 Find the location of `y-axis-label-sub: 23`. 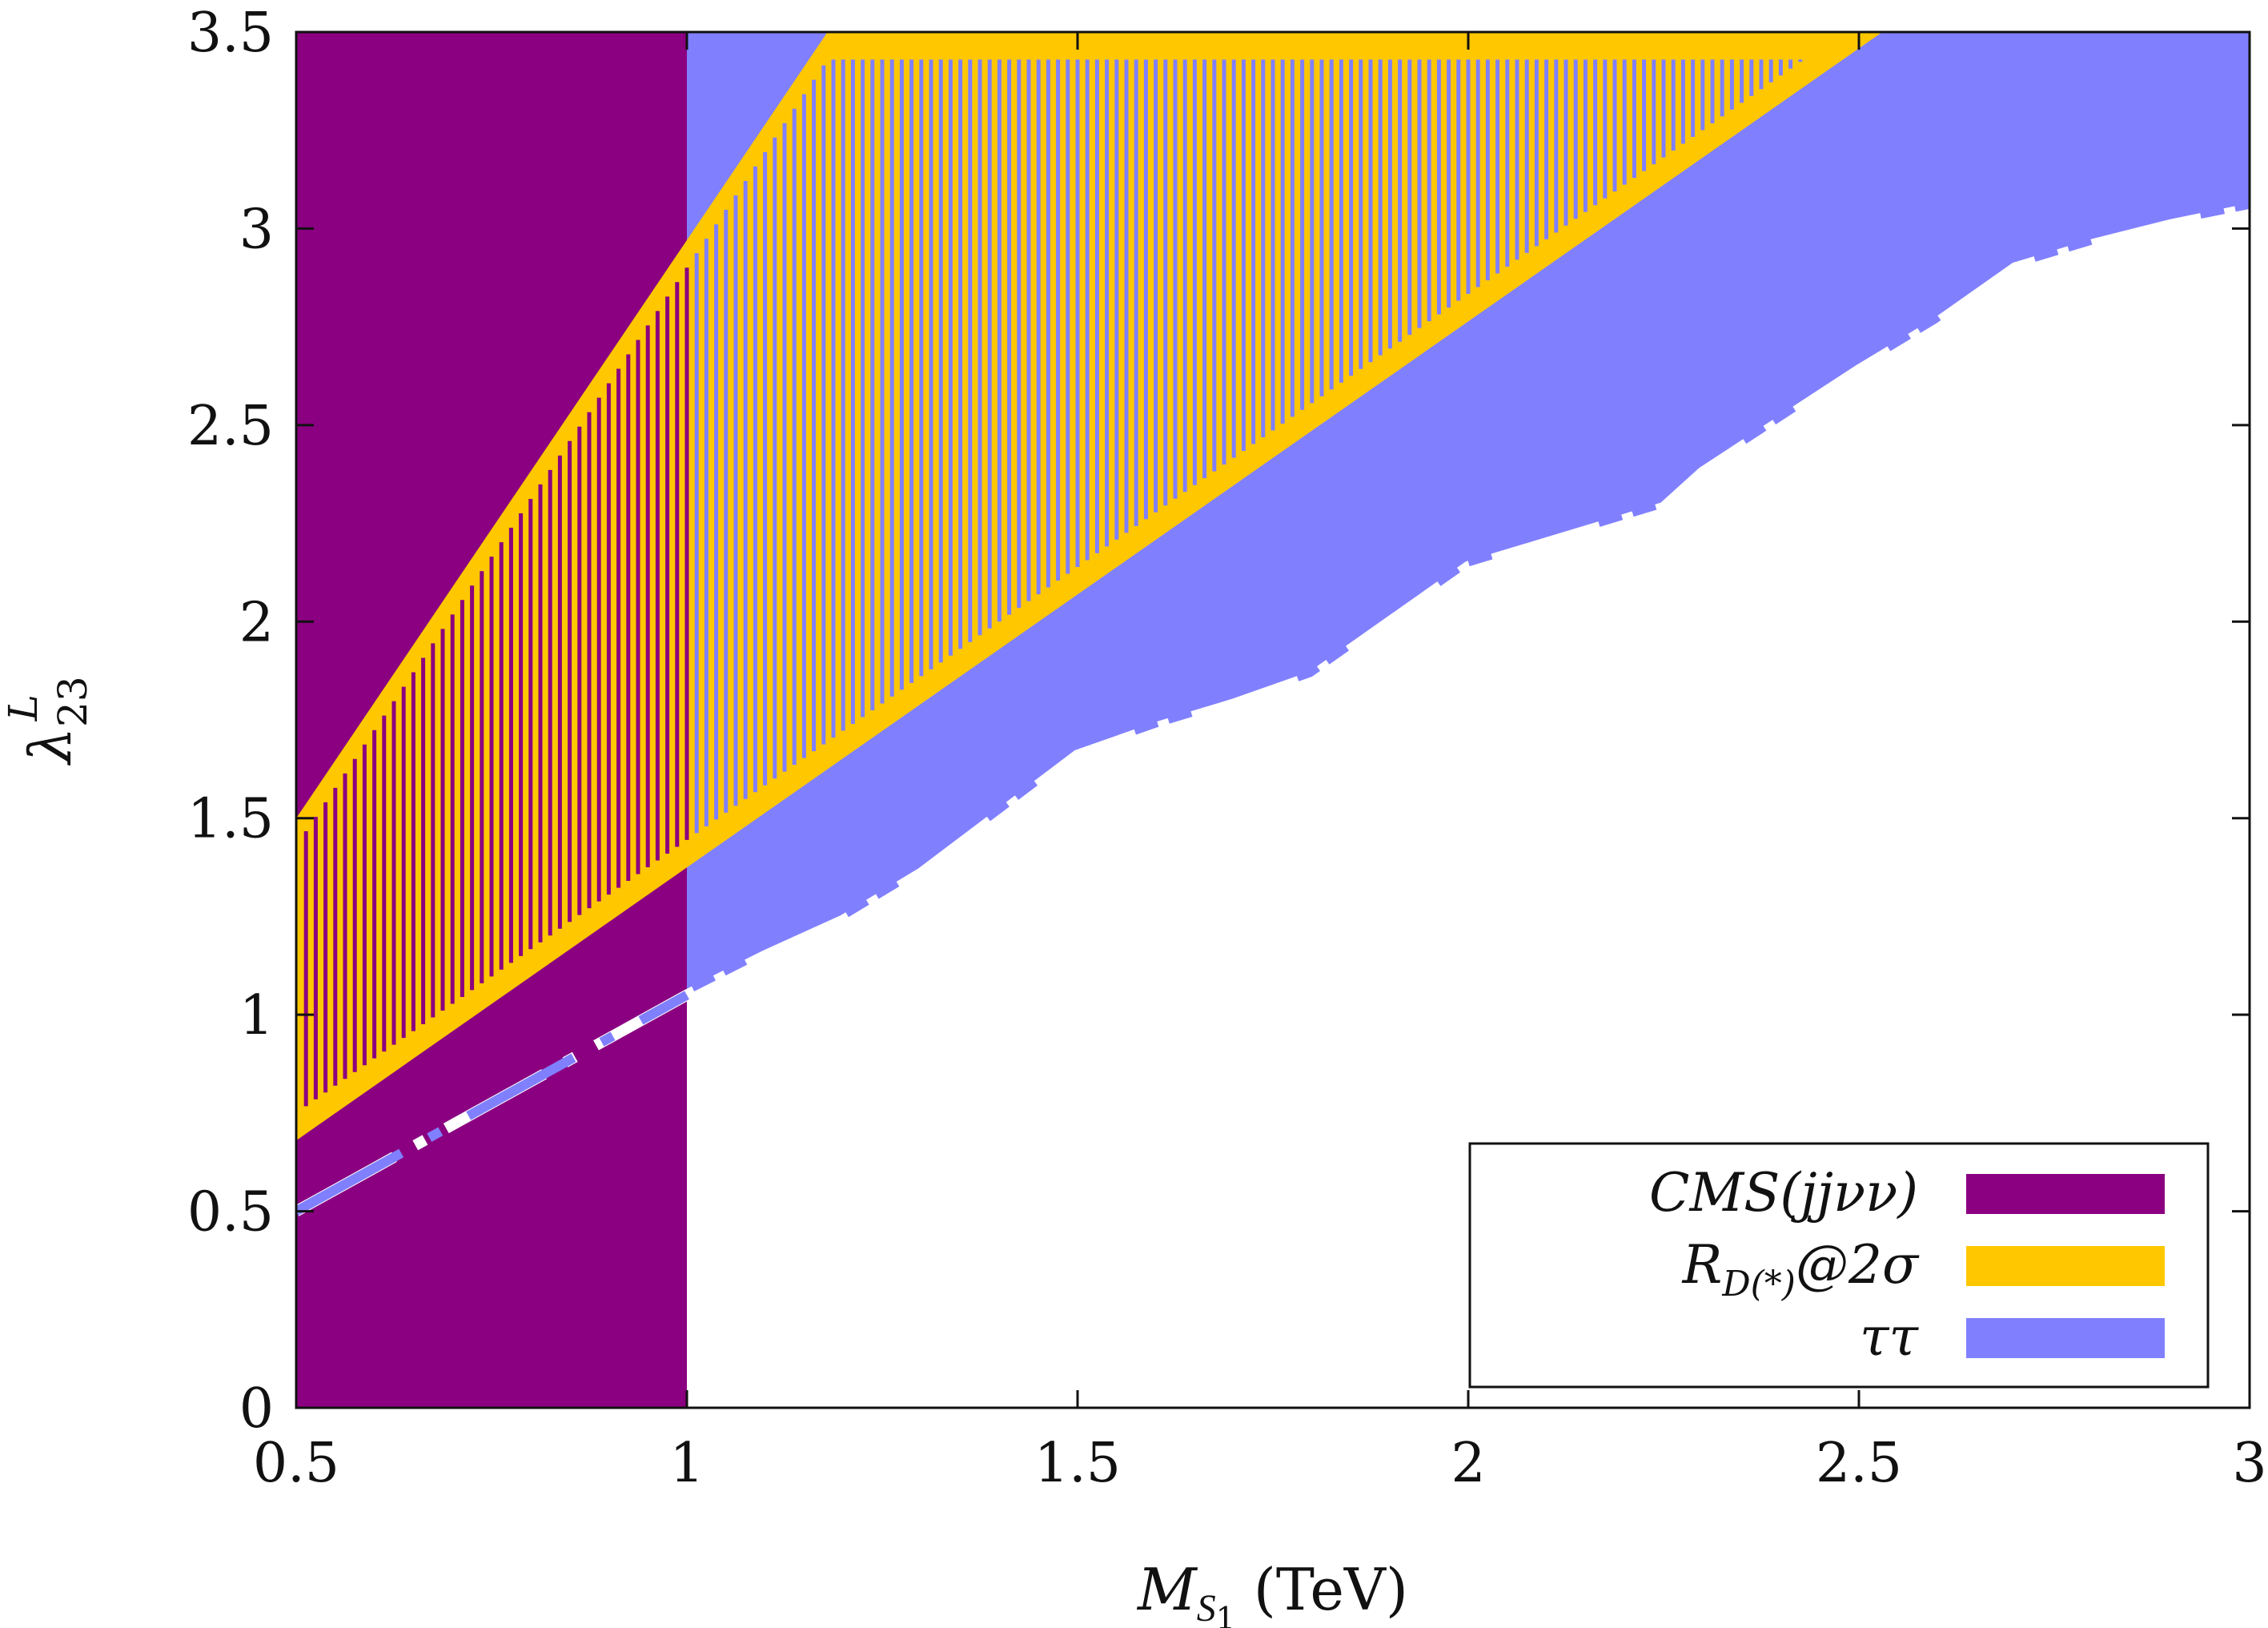

y-axis-label-sub: 23 is located at coordinates (73, 701).